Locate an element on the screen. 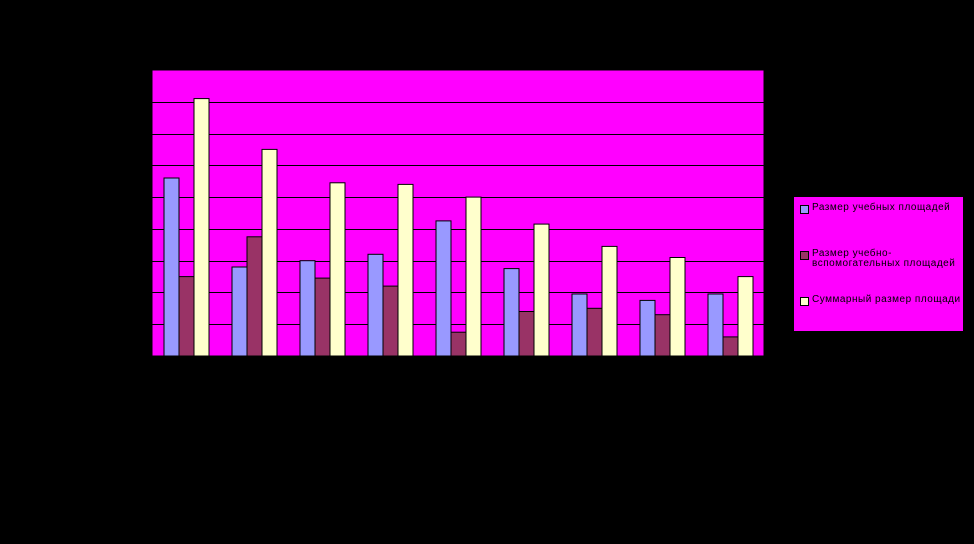 The width and height of the screenshot is (974, 544). legend-label-series-2: Размер учебно-вспомогательных площадей is located at coordinates (884, 258).